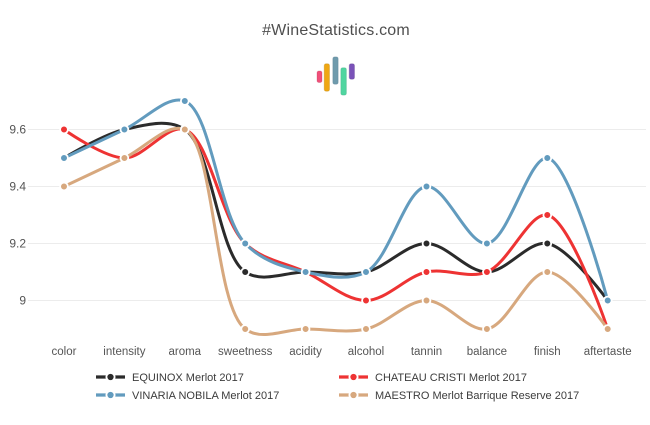 This screenshot has height=425, width=650. I want to click on svg-text: 9, so click(22, 301).